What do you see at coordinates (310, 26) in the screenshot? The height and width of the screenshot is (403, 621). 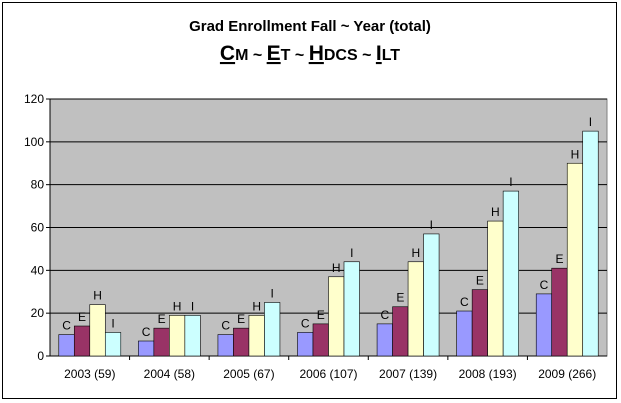 I see `chart-title: Grad Enrollment Fall ~ Year (total)` at bounding box center [310, 26].